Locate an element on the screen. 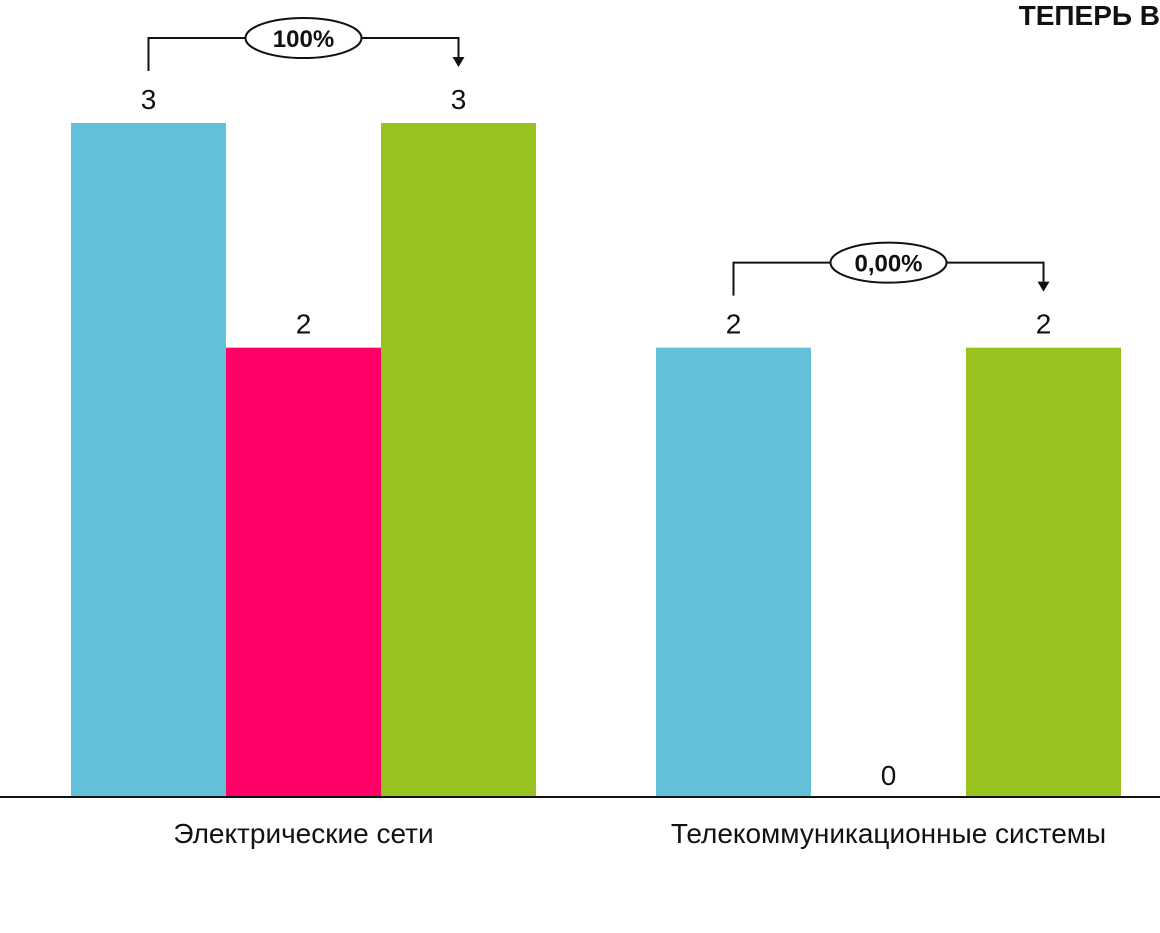 The width and height of the screenshot is (1160, 933). data-label-2-3: 2 is located at coordinates (1044, 324).